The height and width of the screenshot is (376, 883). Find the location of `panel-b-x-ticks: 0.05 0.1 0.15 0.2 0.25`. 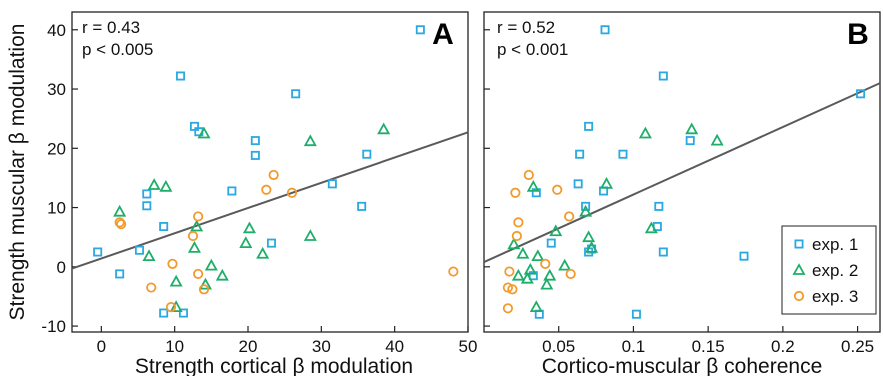

panel-b-x-ticks: 0.05 0.1 0.15 0.2 0.25 is located at coordinates (708, 341).